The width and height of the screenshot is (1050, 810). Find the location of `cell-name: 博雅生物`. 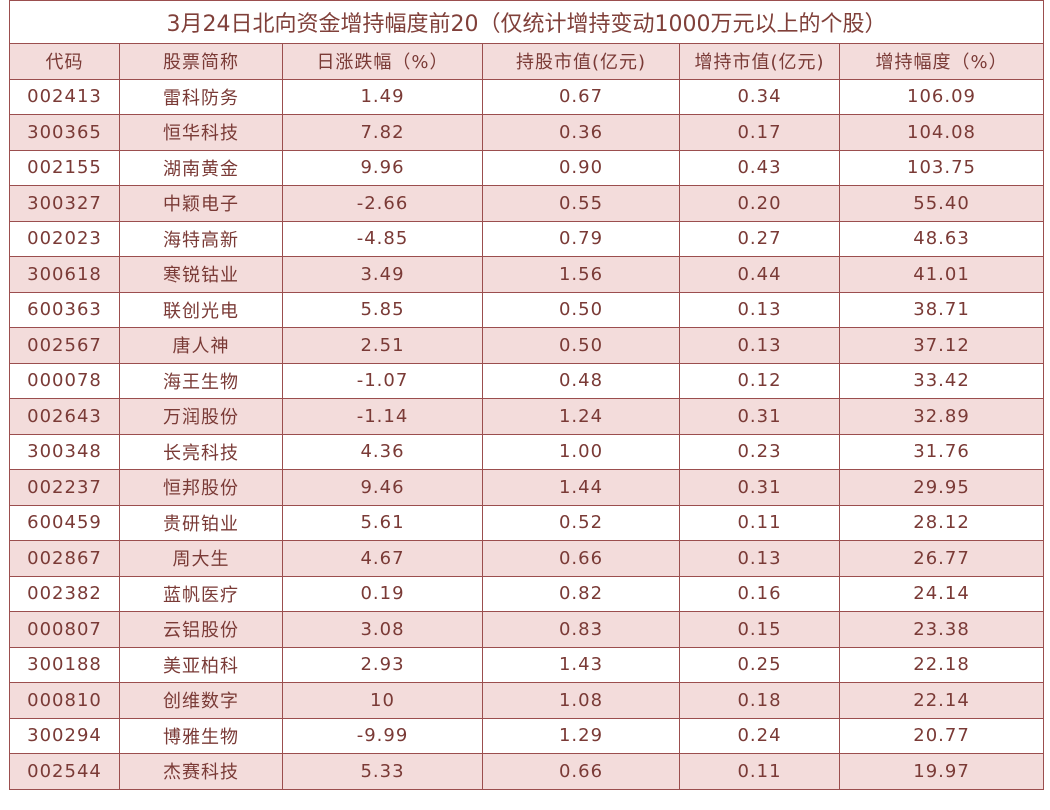

cell-name: 博雅生物 is located at coordinates (201, 735).